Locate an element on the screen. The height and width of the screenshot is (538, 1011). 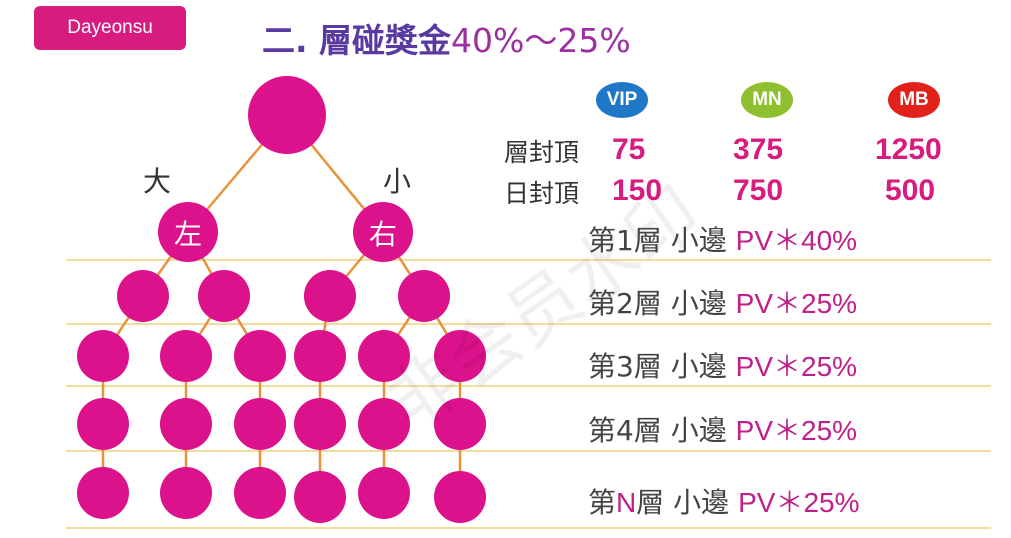
layer-cap-vip: 75 is located at coordinates (629, 149).